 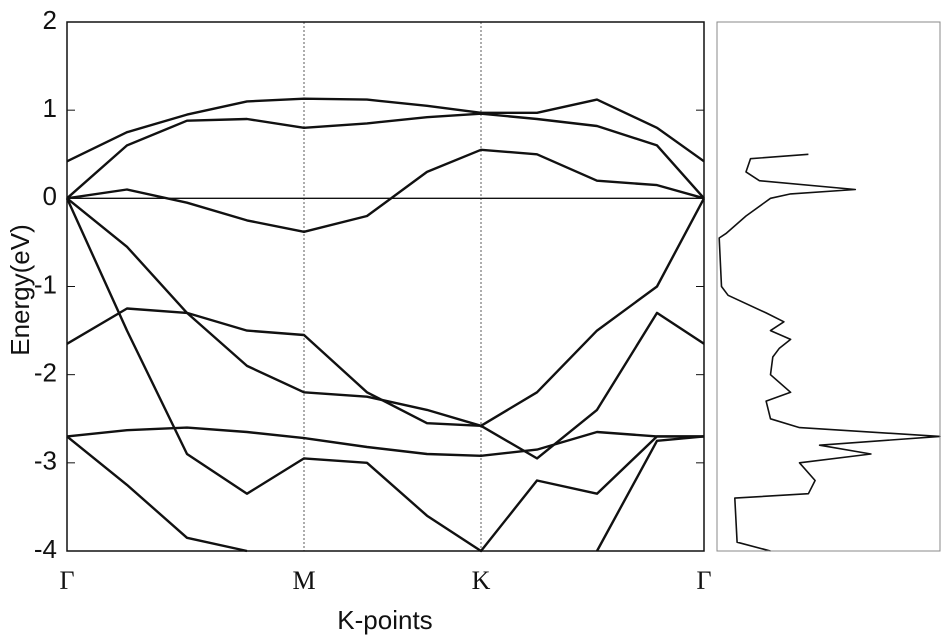 I want to click on y-axis-label: Energy(eV), so click(x=20, y=290).